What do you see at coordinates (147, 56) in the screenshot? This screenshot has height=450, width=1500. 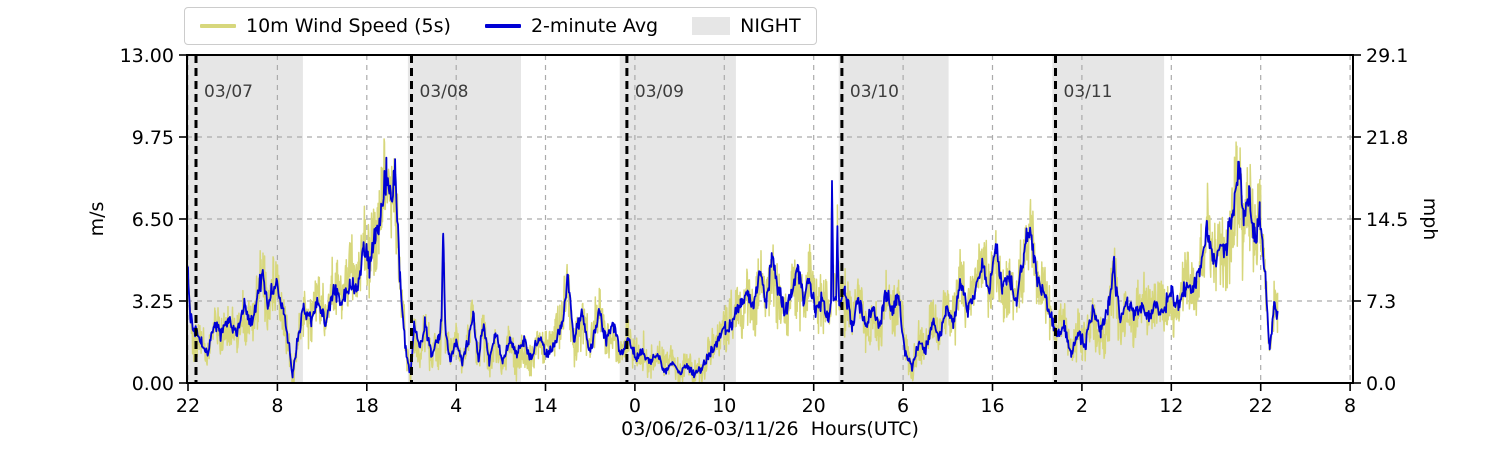 I see `y-tick-label-left: 13.00` at bounding box center [147, 56].